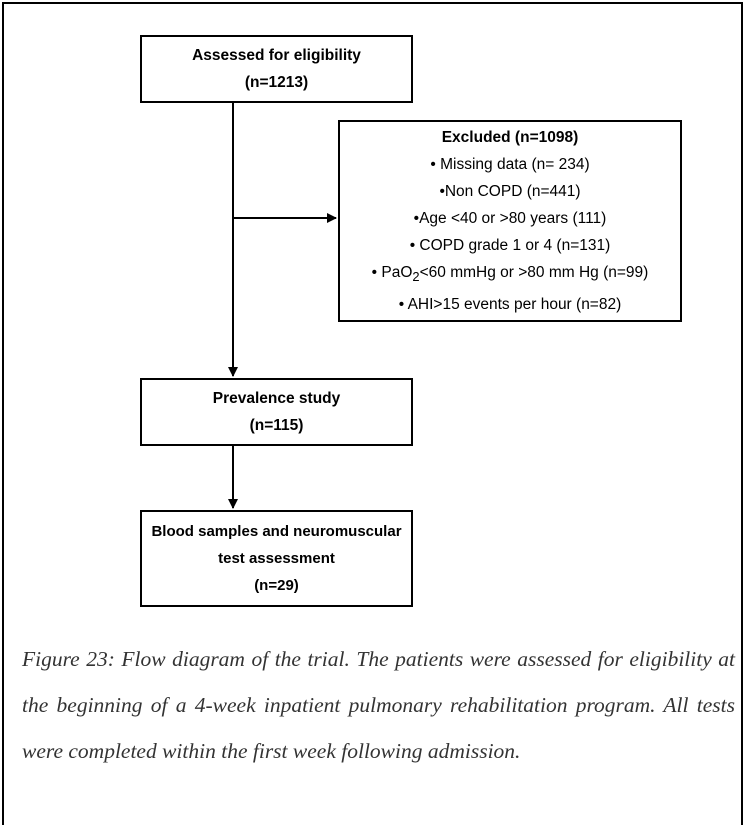 This screenshot has width=748, height=825. I want to click on exclusion-item: • Missing data (n= 234), so click(510, 165).